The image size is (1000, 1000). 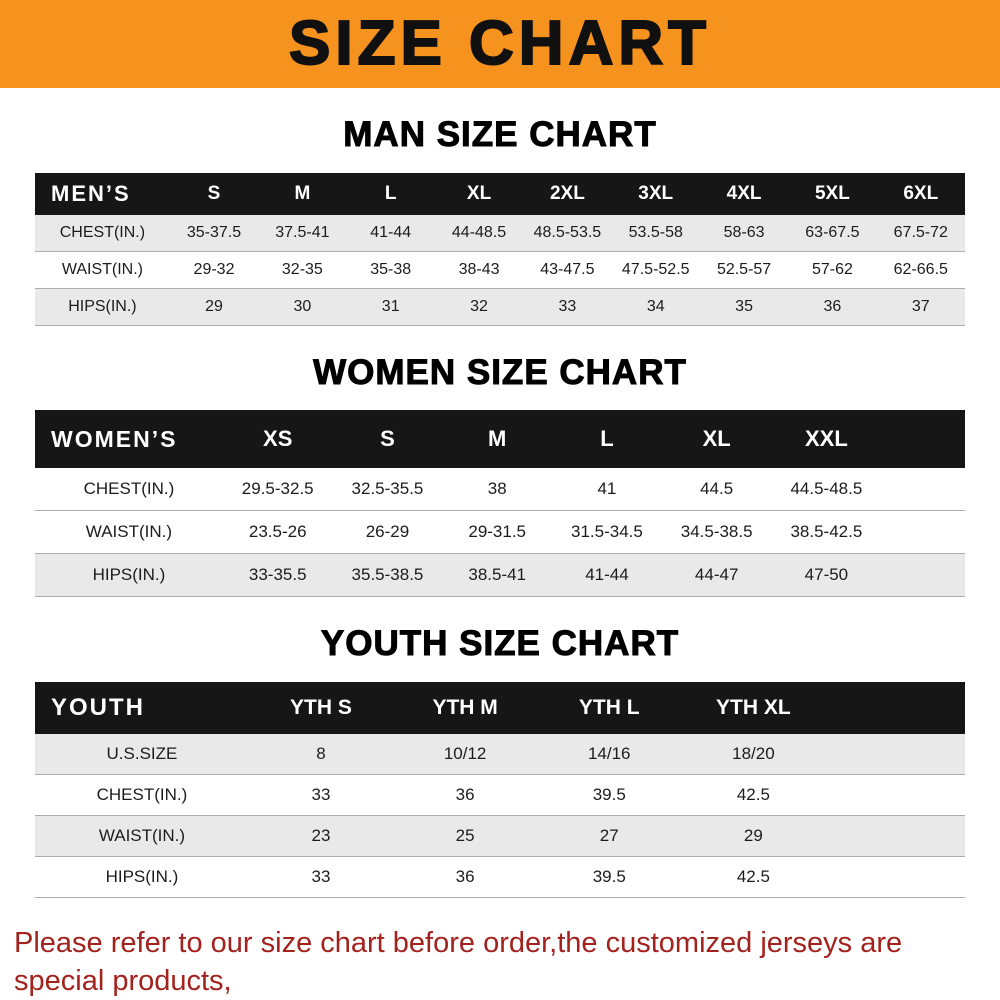 I want to click on banner-title: SIZE CHART, so click(x=499, y=43).